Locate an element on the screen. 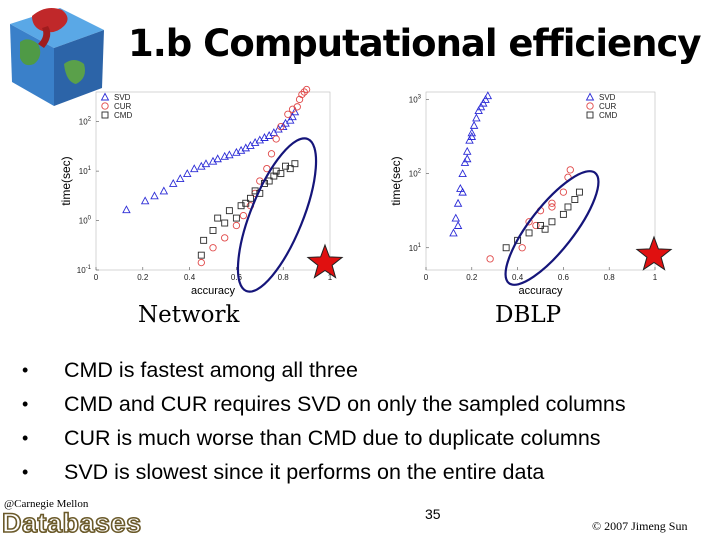 This screenshot has width=720, height=540. logo-cube-icon is located at coordinates (57, 57).